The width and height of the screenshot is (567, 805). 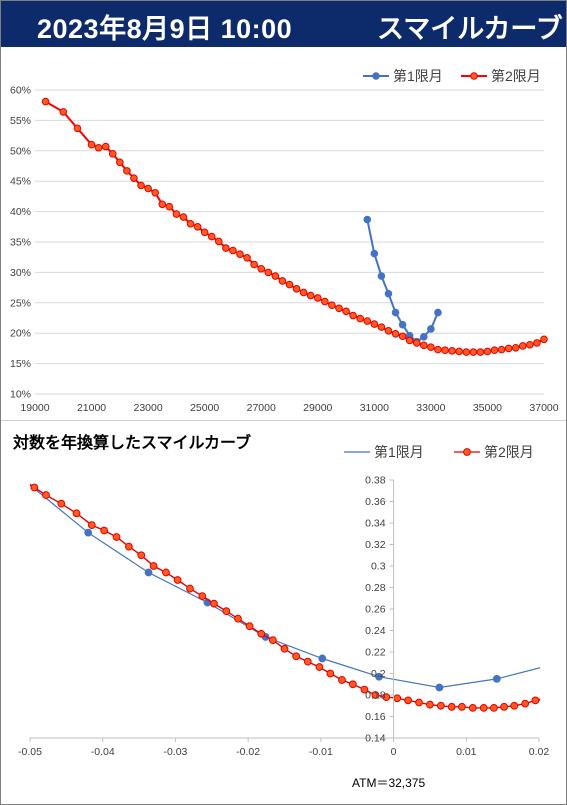 I want to click on x-tick-label: 37000, so click(x=543, y=408).